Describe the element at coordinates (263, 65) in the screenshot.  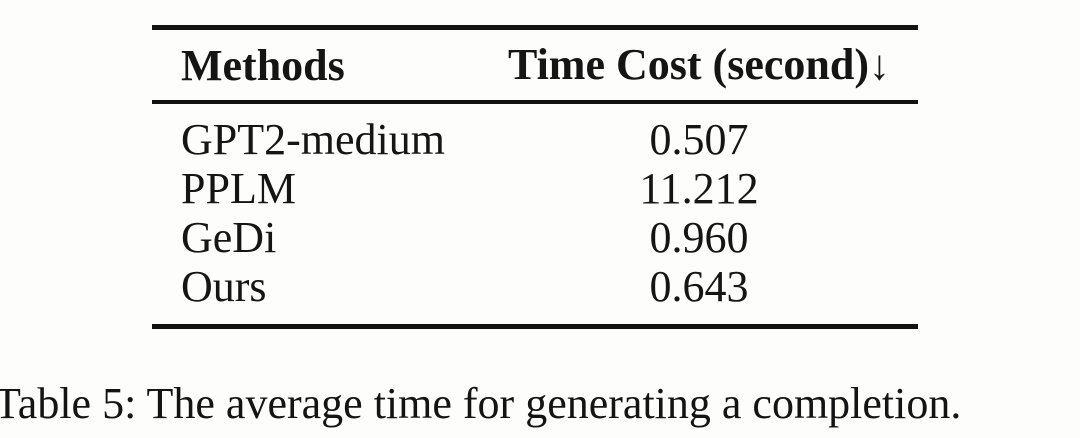
I see `column-header-methods: Methods` at that location.